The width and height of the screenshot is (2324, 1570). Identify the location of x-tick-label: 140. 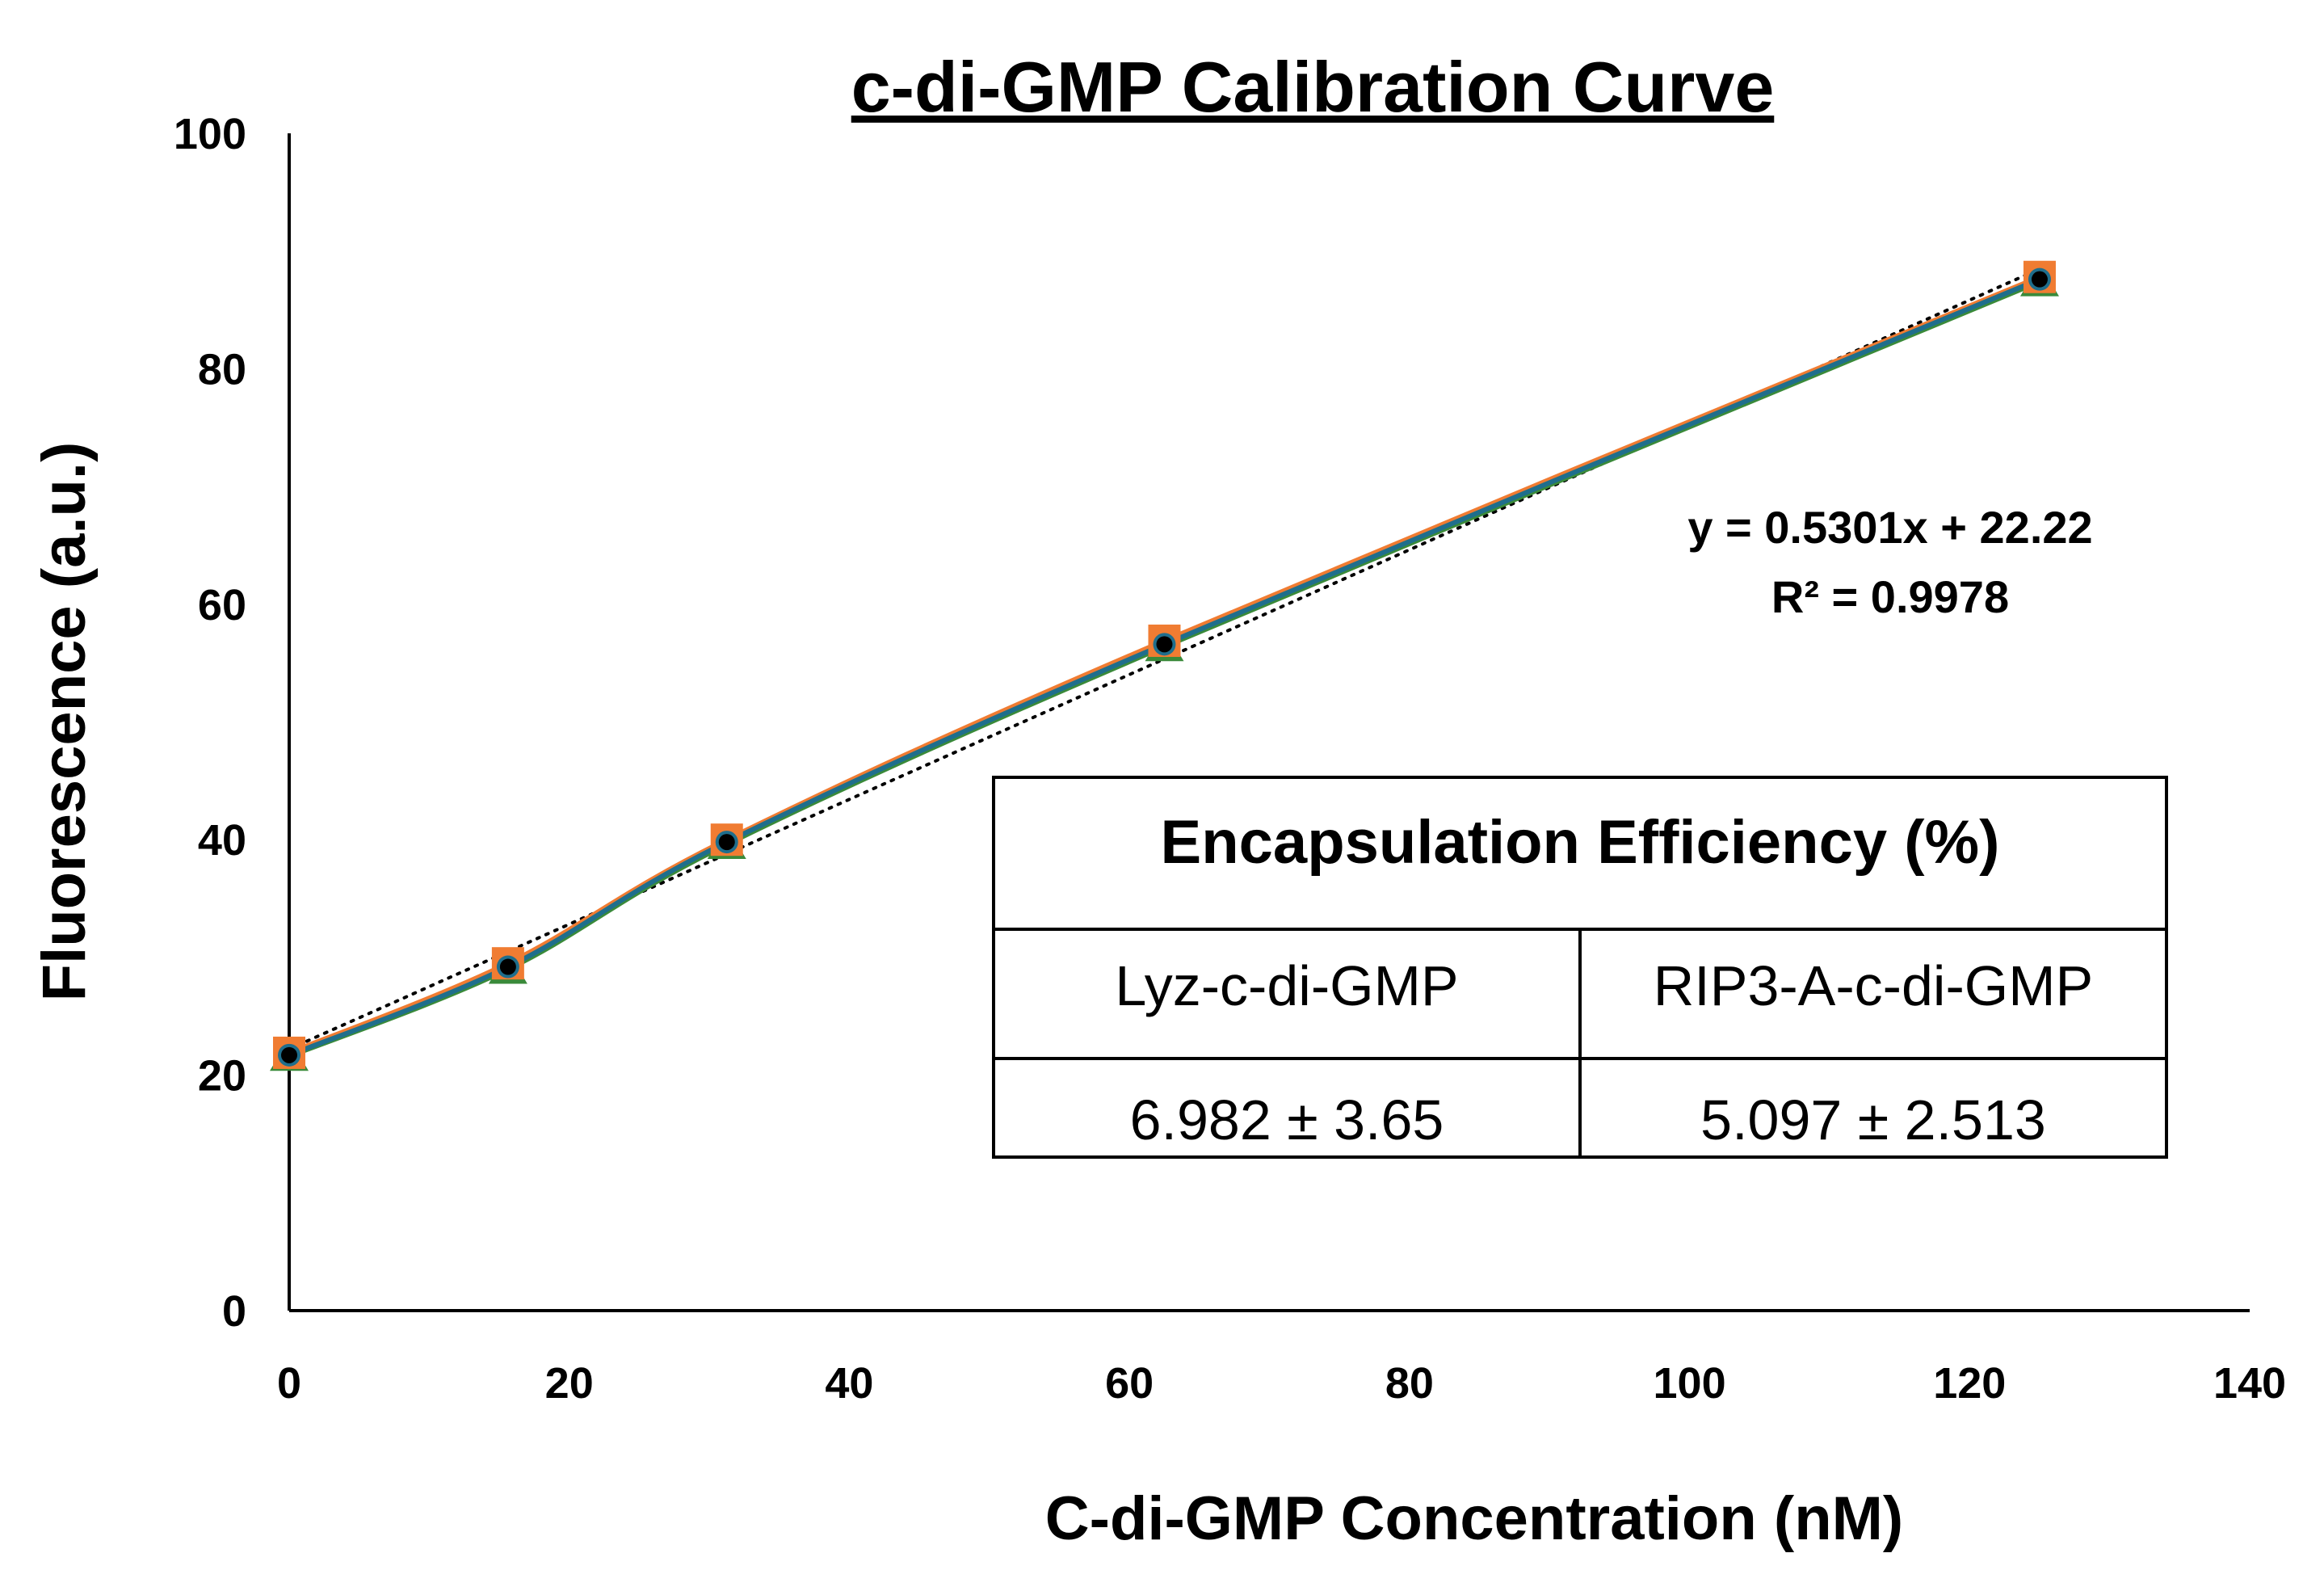
(2249, 1383).